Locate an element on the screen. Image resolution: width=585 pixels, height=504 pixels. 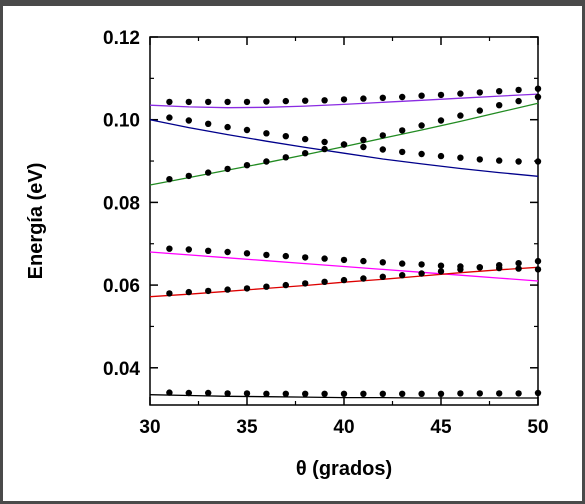
x-tick-label: 45 is located at coordinates (441, 427).